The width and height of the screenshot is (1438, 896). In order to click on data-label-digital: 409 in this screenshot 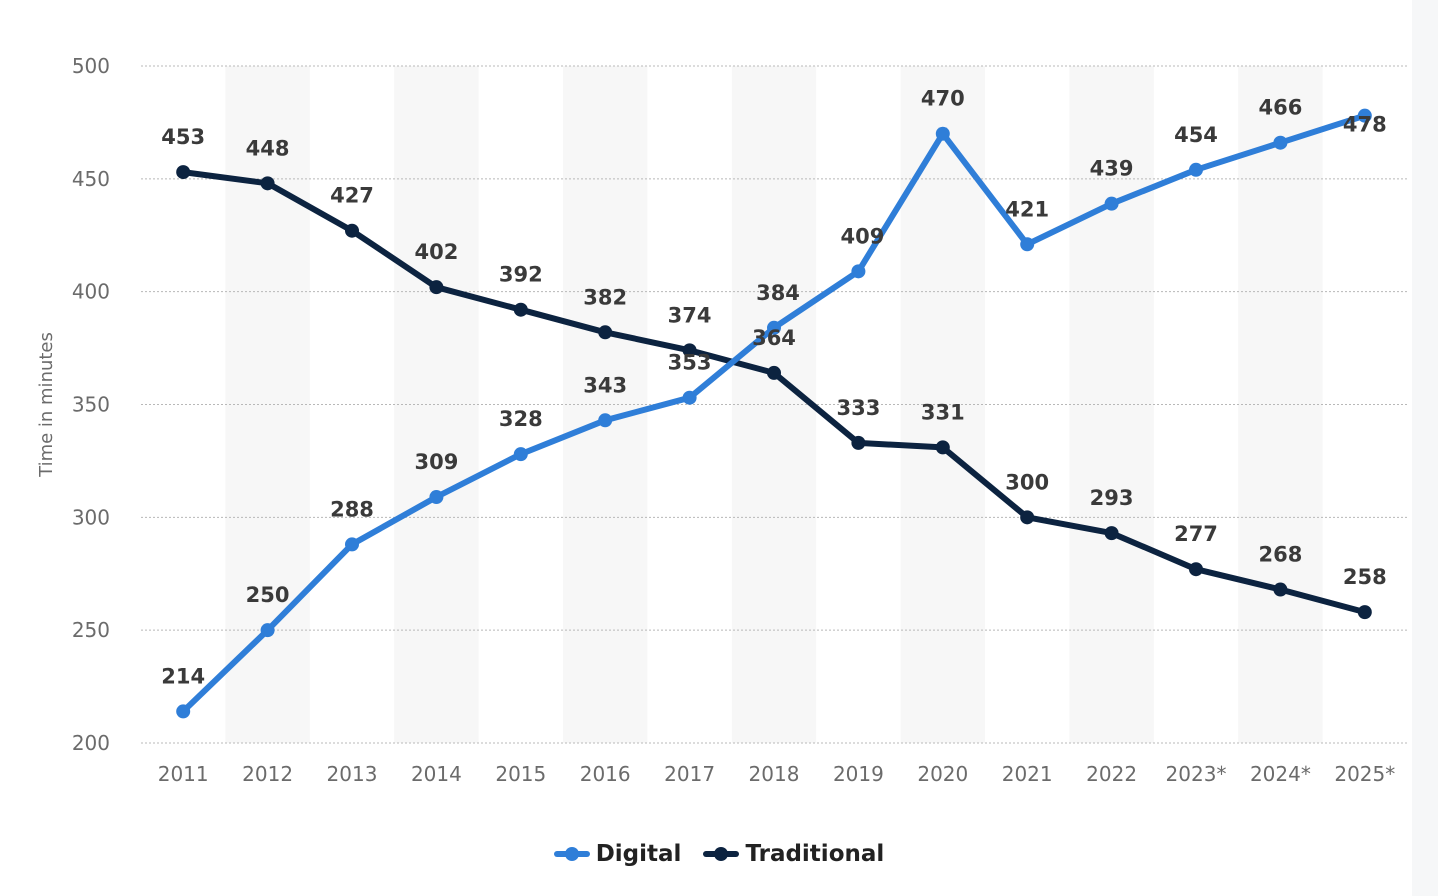, I will do `click(862, 236)`.